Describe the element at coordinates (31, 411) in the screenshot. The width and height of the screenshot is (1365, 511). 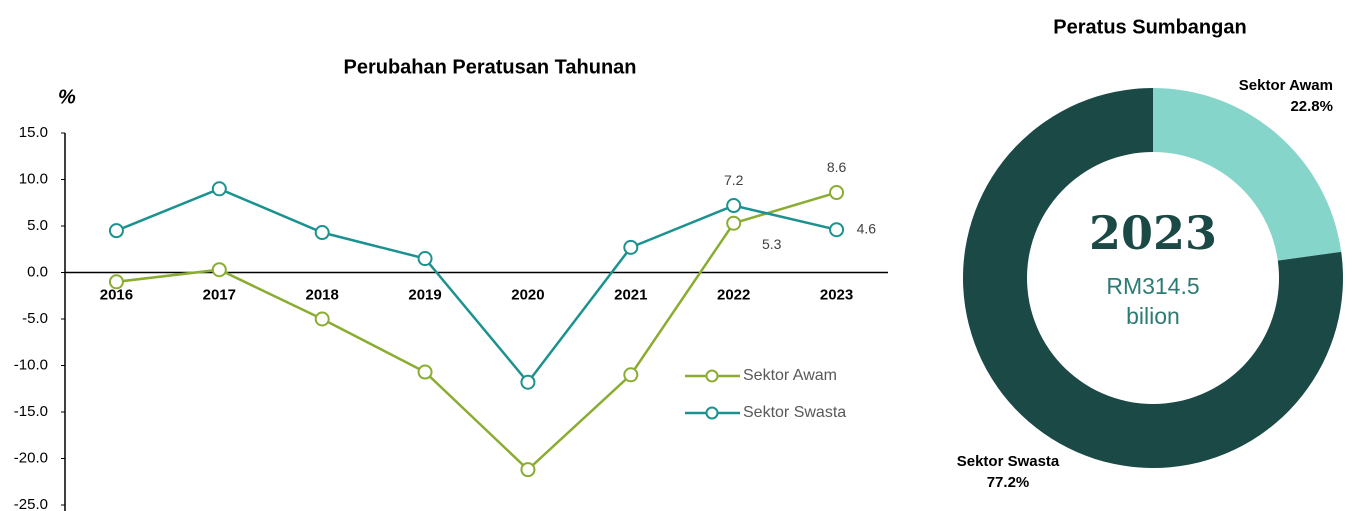
I see `y-tick-label: -15.0` at that location.